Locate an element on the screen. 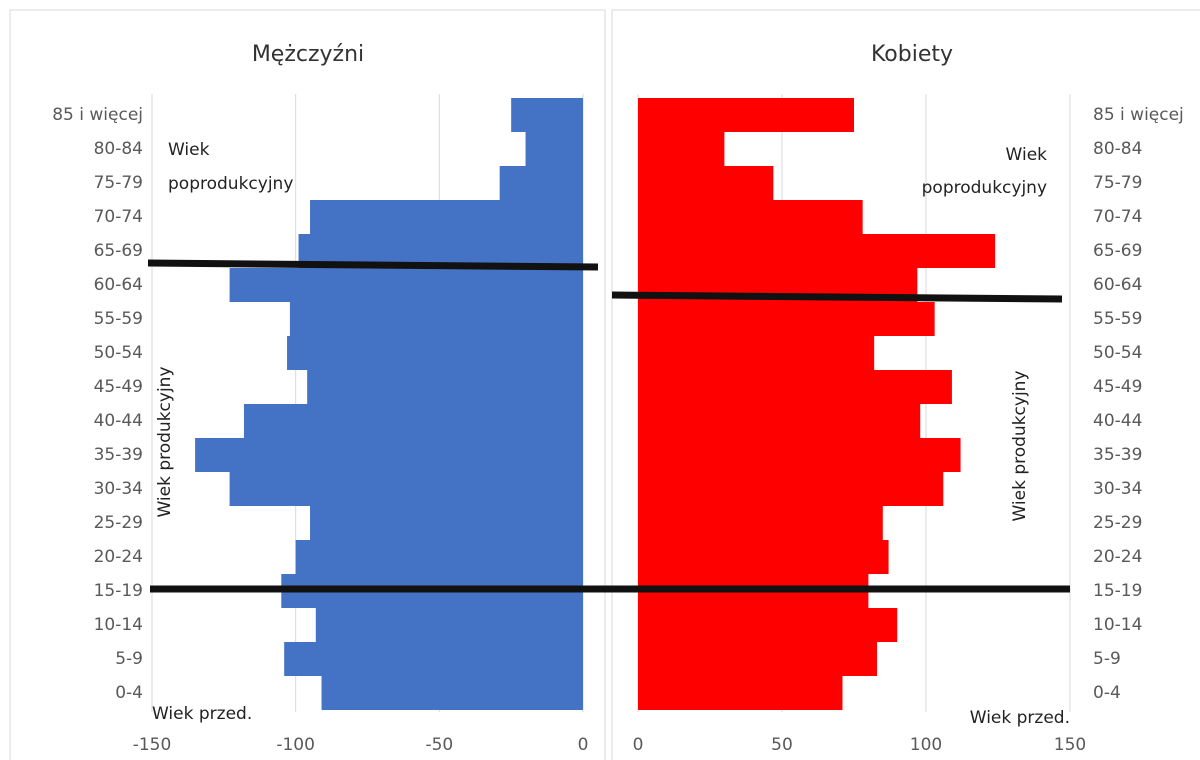  x-tick-label: 100 is located at coordinates (926, 745).